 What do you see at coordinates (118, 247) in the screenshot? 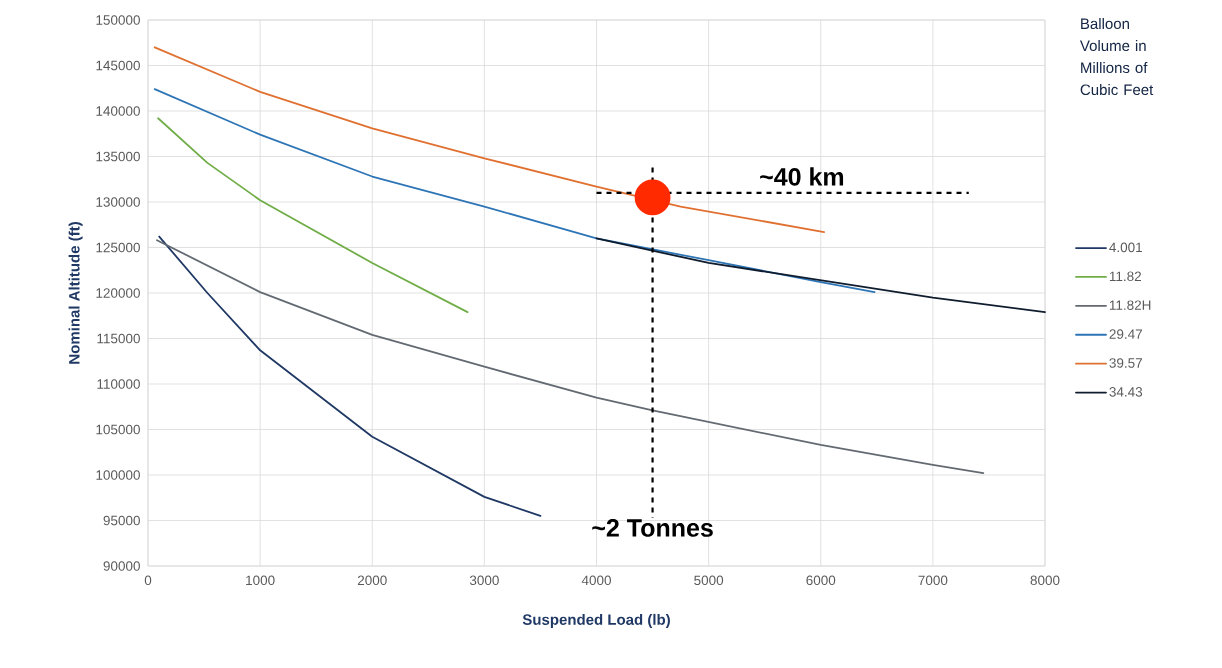
I see `y-tick-label: 125000` at bounding box center [118, 247].